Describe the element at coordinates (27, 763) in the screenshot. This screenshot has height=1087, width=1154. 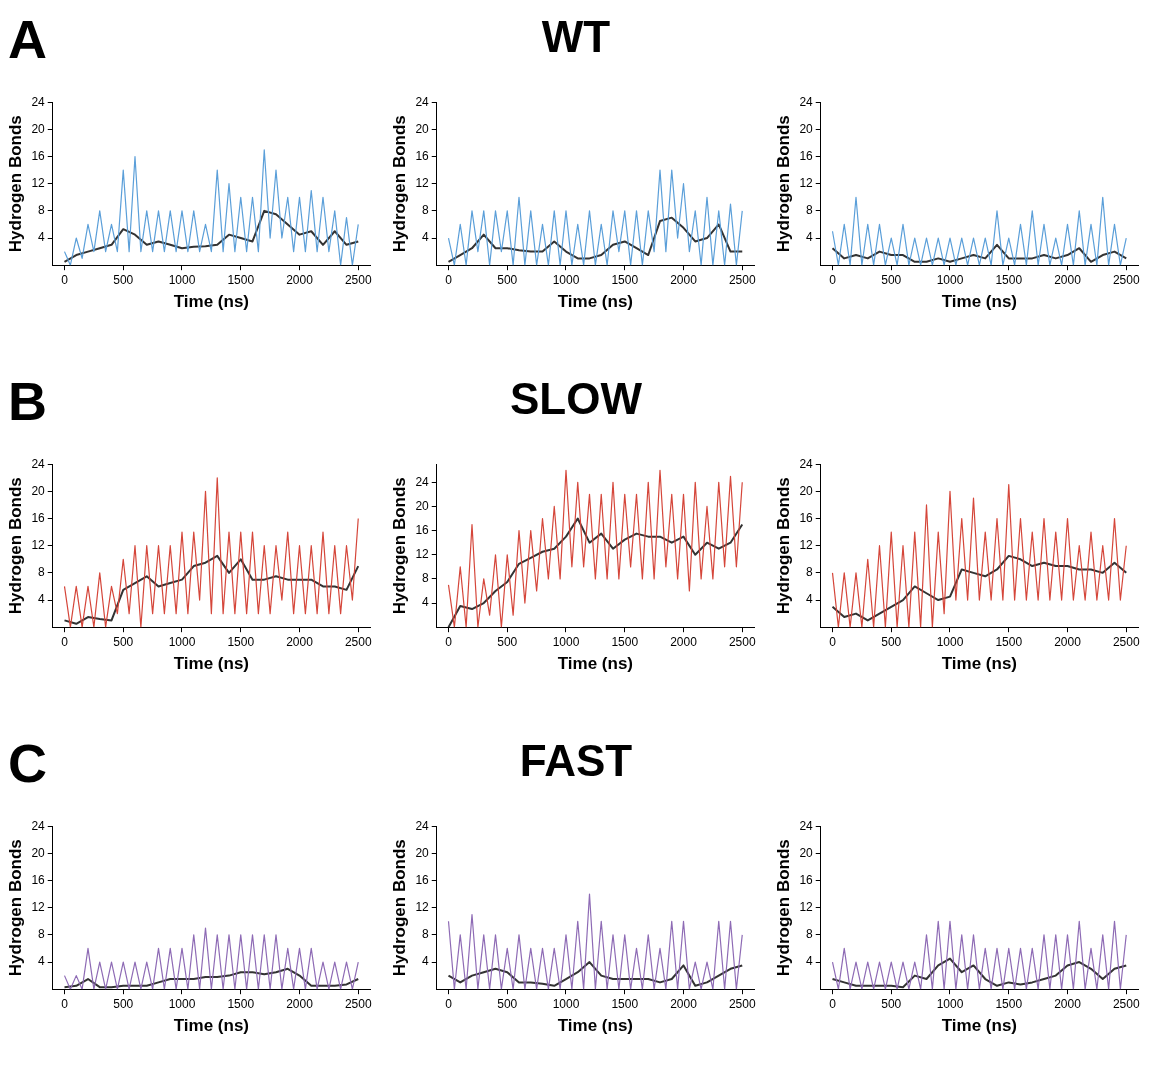
I see `text: C` at that location.